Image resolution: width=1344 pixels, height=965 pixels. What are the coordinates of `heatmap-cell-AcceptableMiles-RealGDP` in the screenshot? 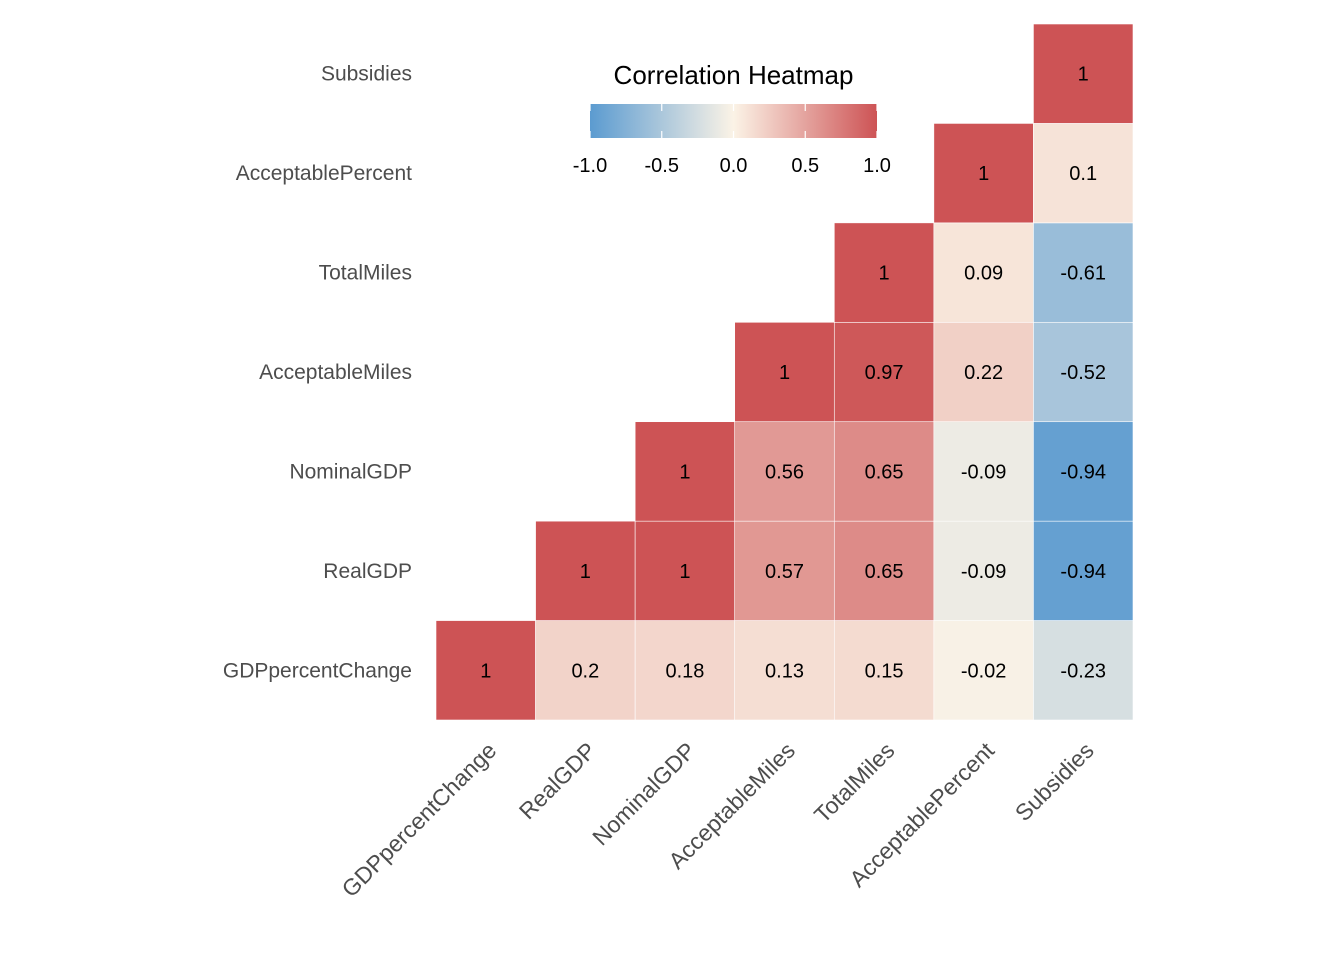 It's located at (784, 570).